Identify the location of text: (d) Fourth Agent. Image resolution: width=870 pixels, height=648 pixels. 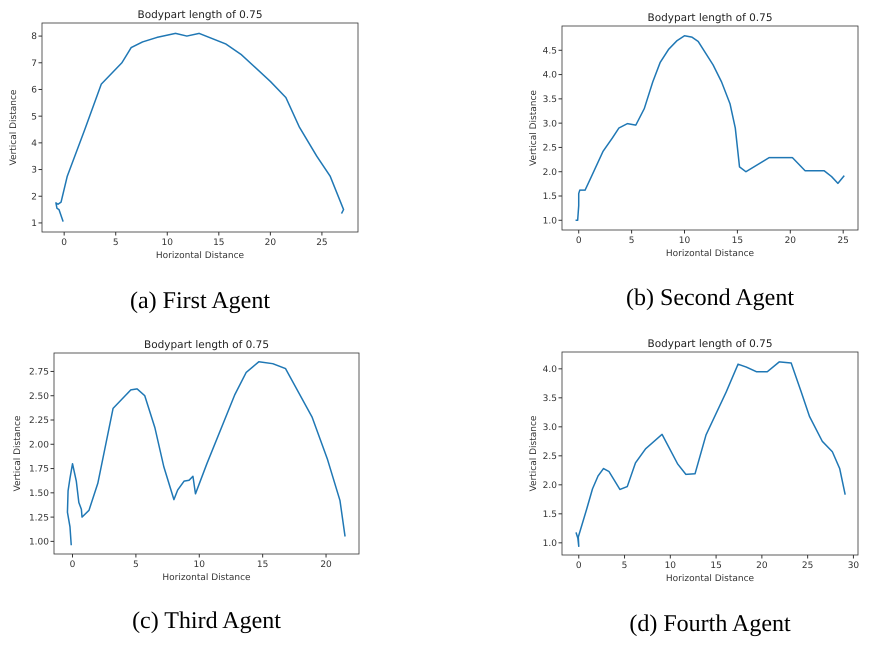
(710, 624).